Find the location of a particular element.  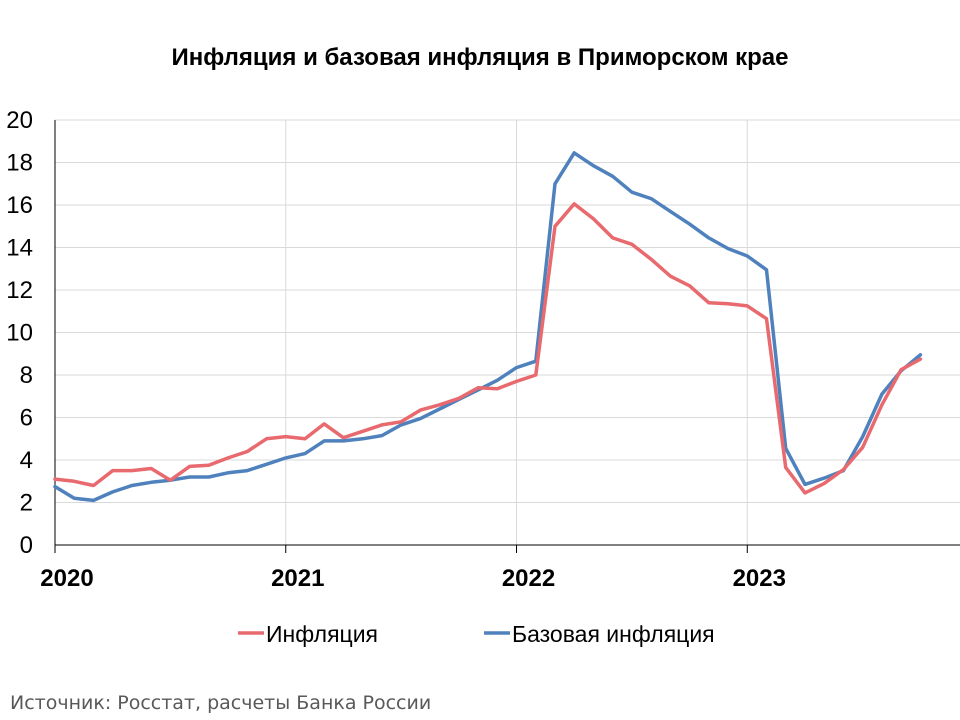

legend-label: Инфляция is located at coordinates (322, 634).